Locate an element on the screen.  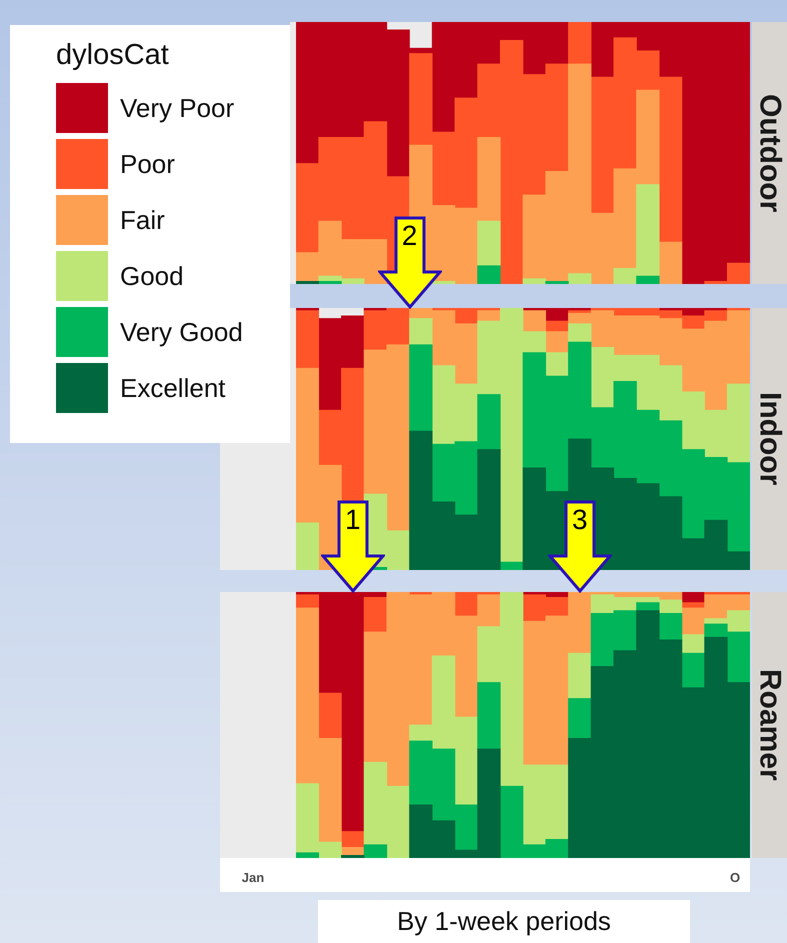
legend-title: dylosCat is located at coordinates (113, 55).